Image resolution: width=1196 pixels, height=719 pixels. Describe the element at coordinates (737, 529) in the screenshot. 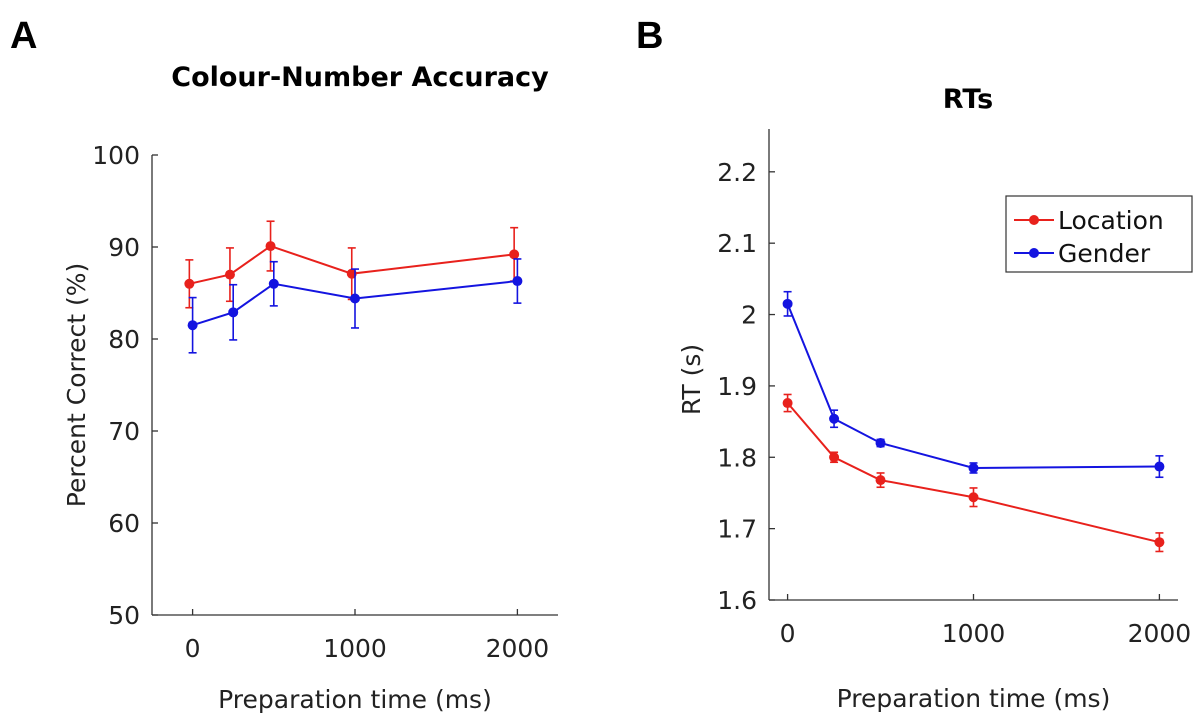

I see `y-tick-label: 1.7` at that location.